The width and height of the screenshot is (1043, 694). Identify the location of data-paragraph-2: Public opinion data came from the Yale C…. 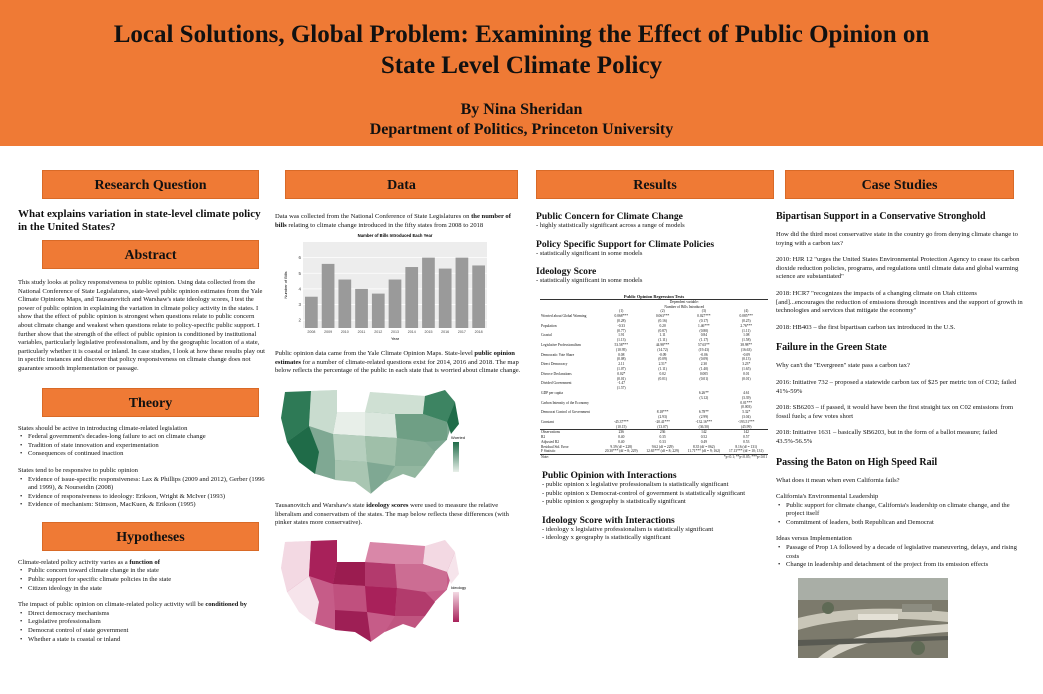
(399, 363).